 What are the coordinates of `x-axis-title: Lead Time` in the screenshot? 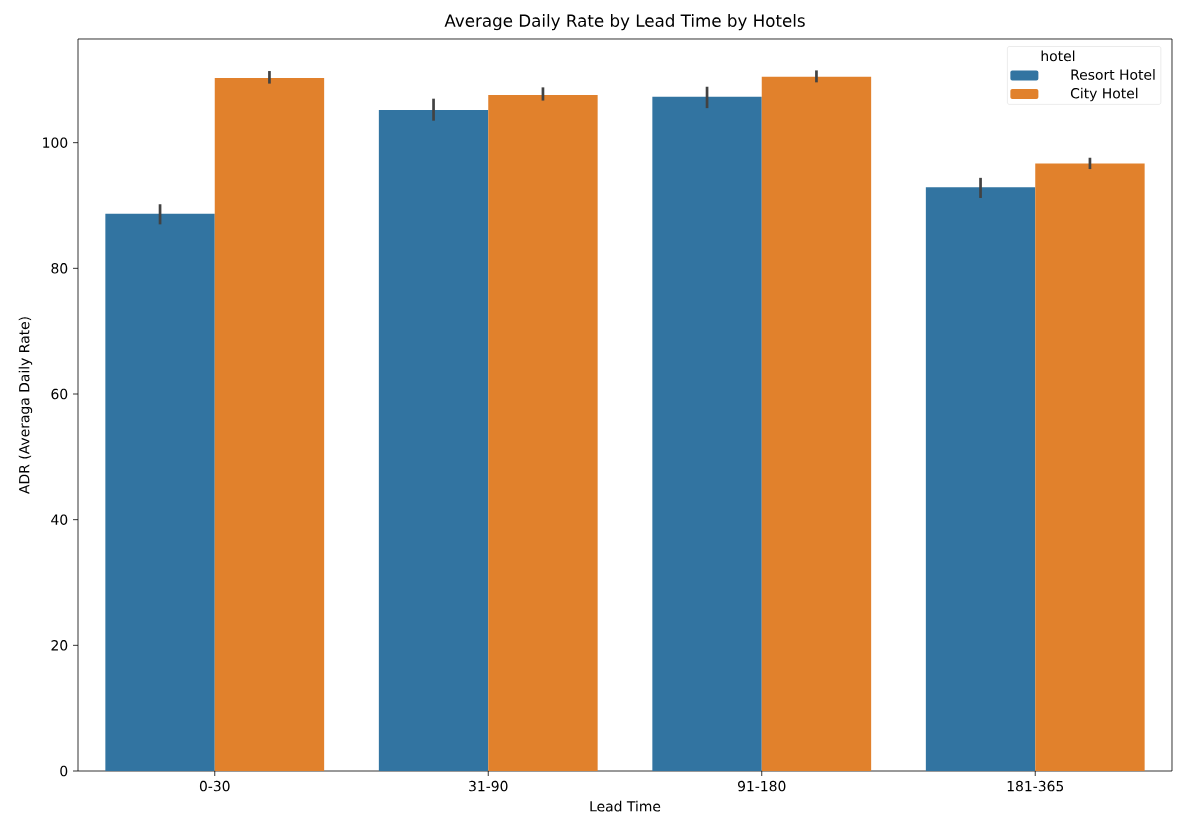 It's located at (625, 806).